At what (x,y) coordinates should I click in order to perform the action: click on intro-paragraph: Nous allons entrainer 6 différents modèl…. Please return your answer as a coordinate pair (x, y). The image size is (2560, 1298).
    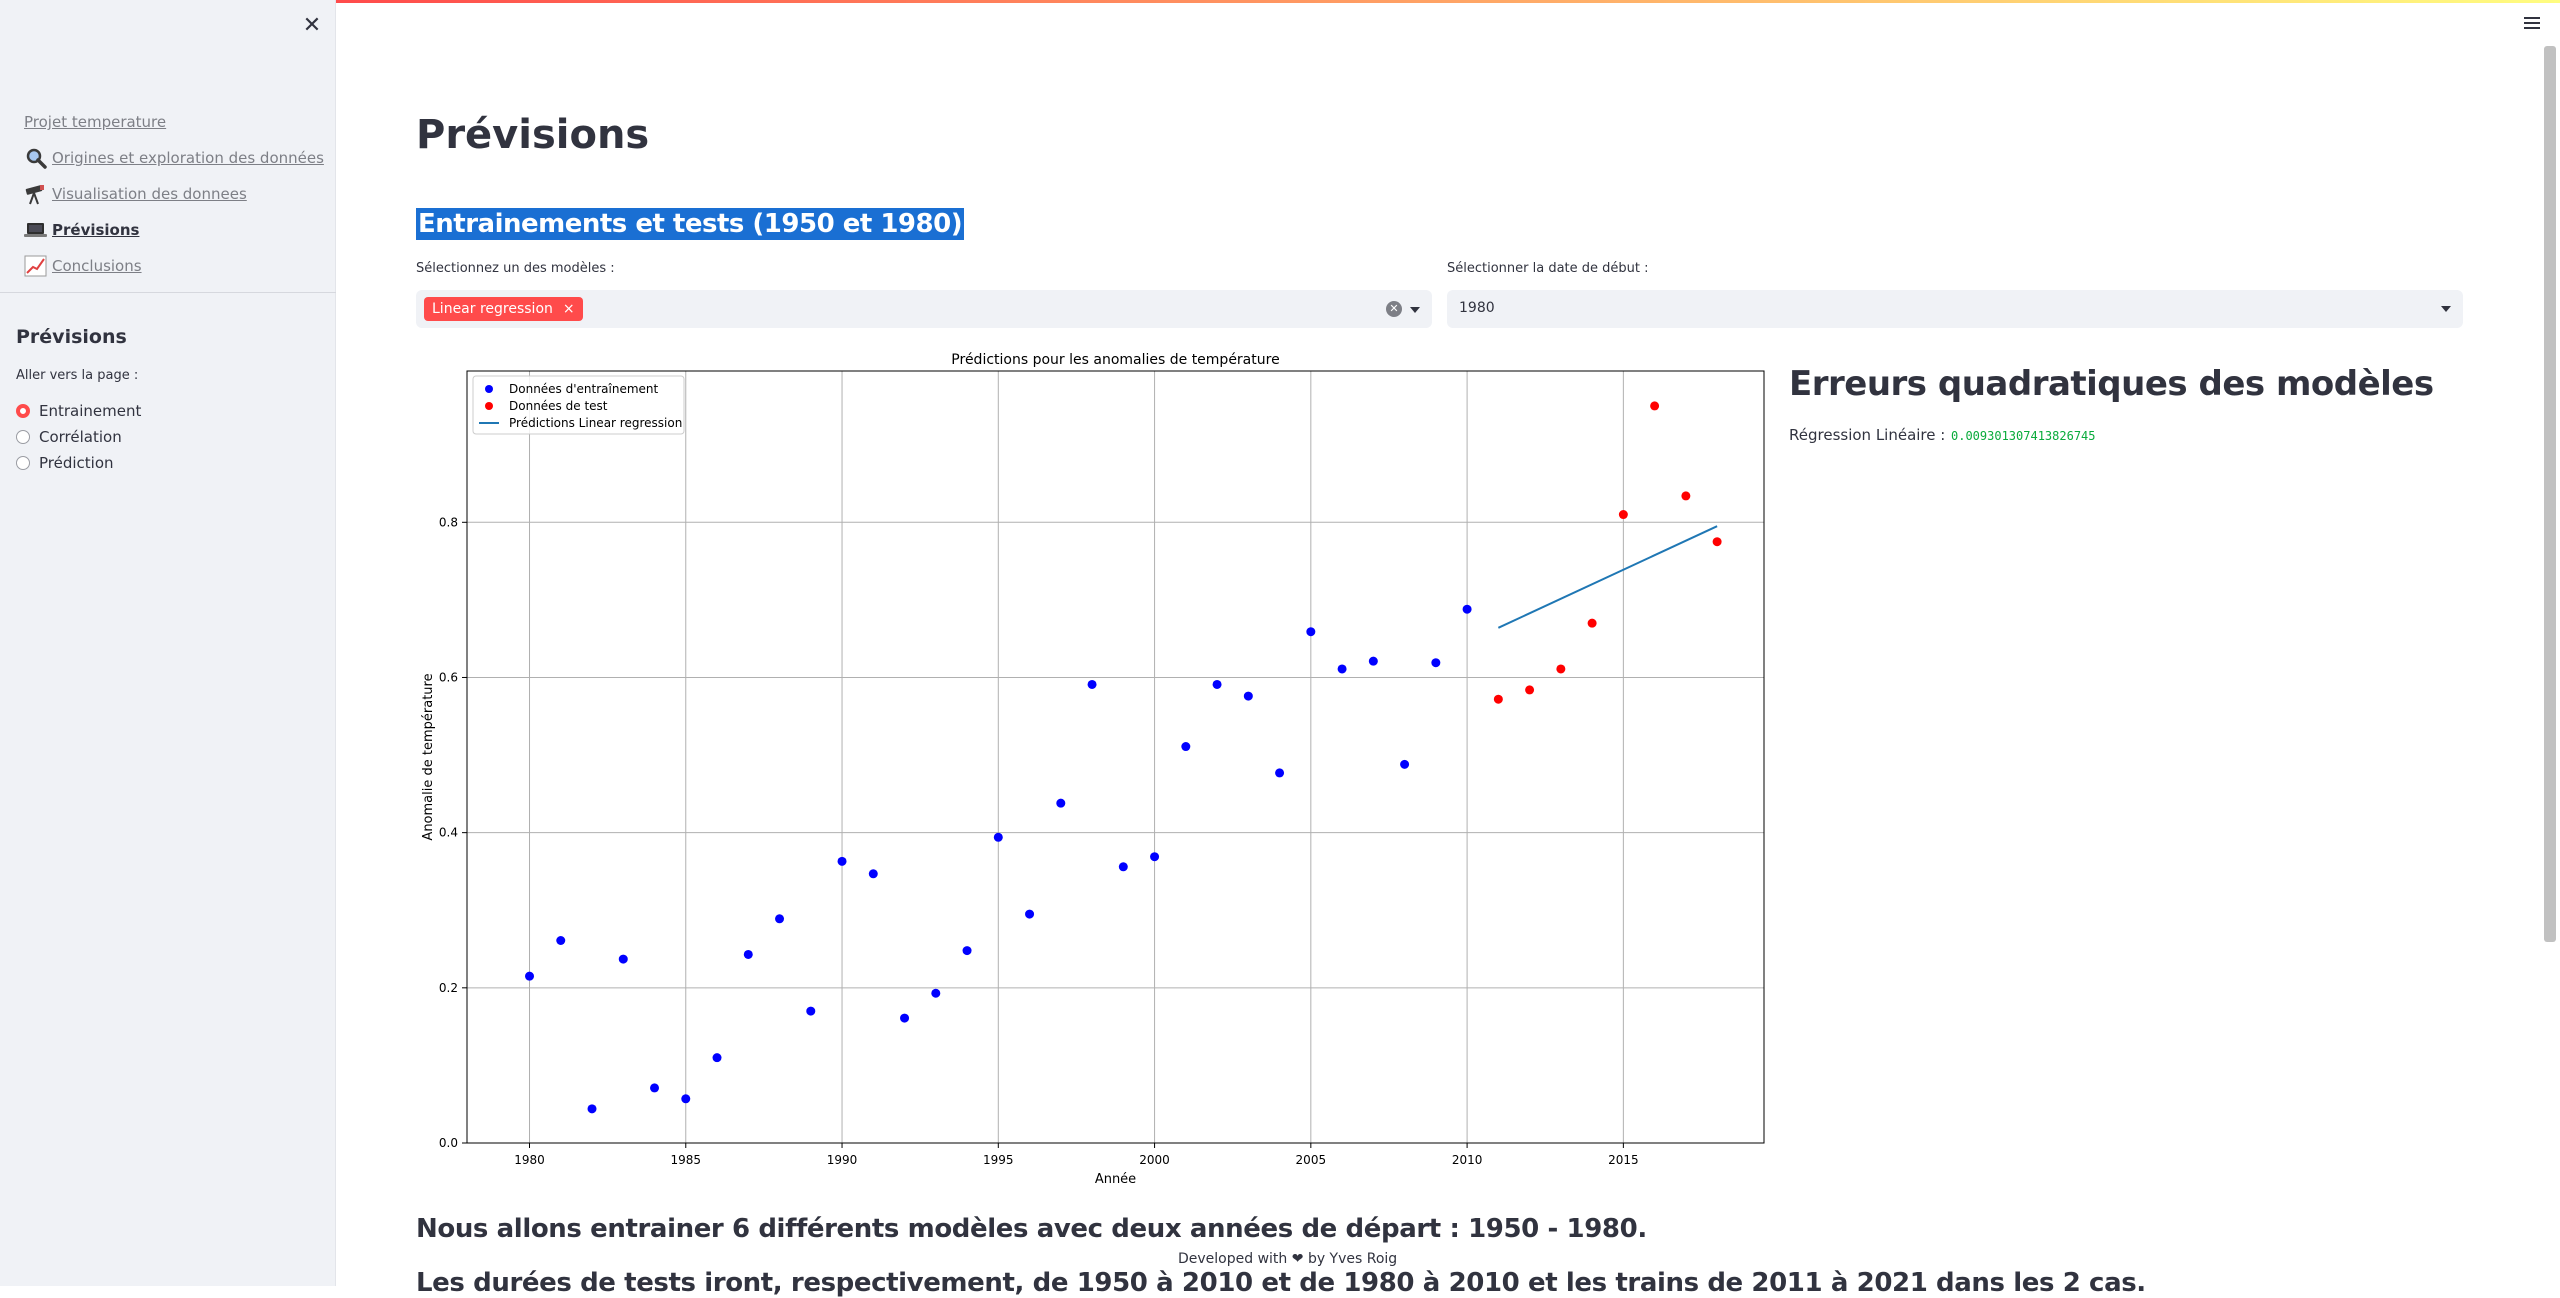
    Looking at the image, I should click on (1031, 1229).